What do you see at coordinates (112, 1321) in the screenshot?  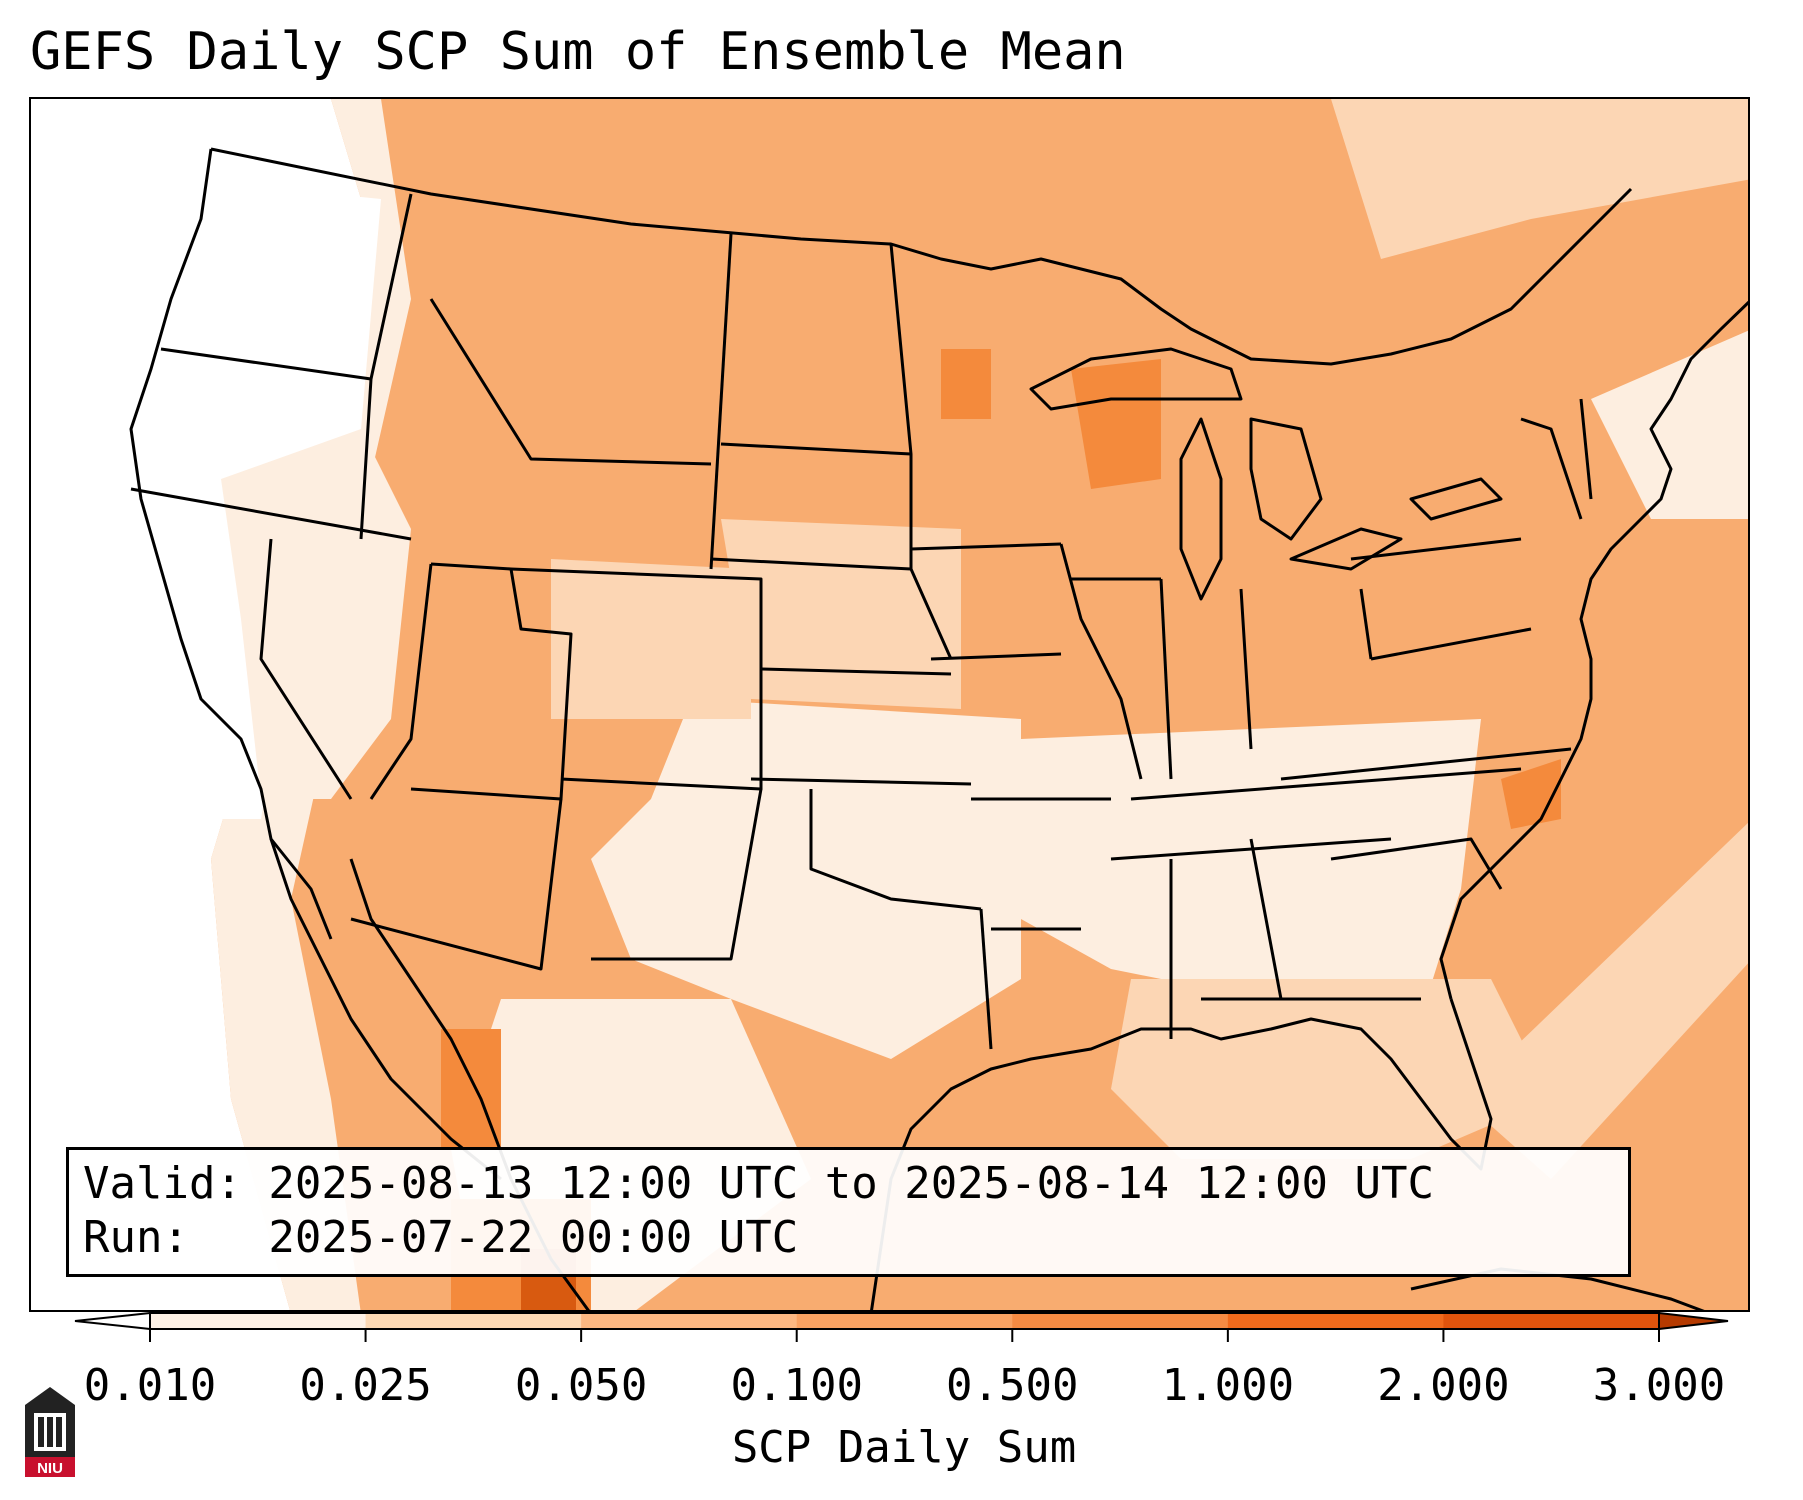 I see `colorbar-extend-low` at bounding box center [112, 1321].